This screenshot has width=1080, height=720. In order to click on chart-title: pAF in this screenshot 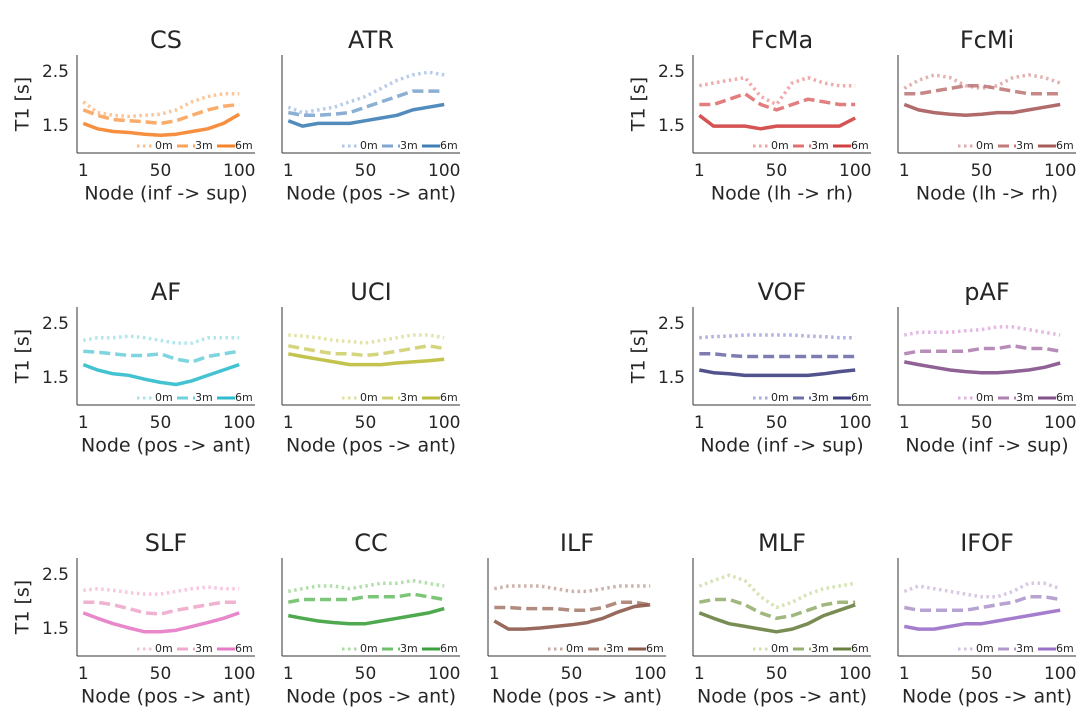, I will do `click(986, 292)`.